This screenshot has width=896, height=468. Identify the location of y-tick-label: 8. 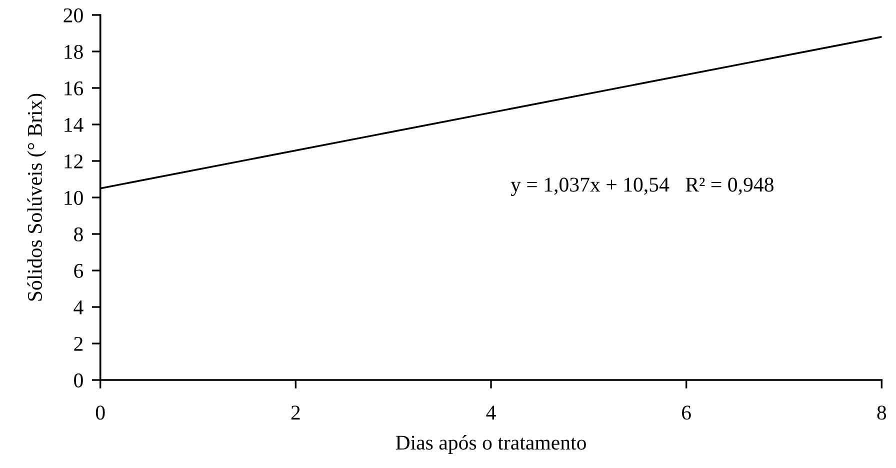
(78, 234).